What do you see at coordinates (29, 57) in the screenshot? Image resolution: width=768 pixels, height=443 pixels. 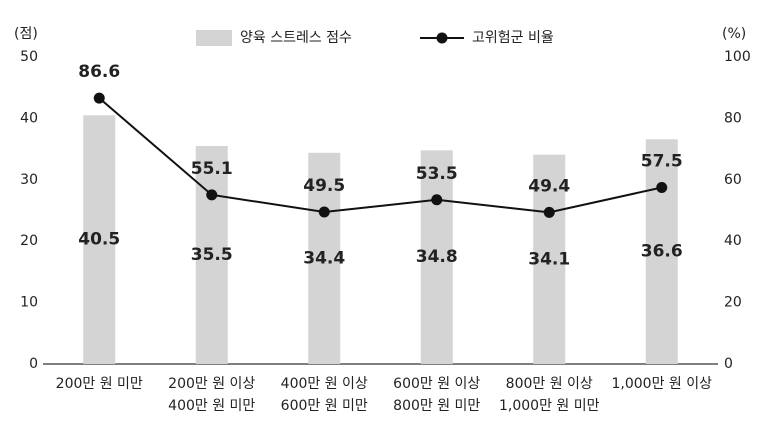 I see `y-tick-label: 50` at bounding box center [29, 57].